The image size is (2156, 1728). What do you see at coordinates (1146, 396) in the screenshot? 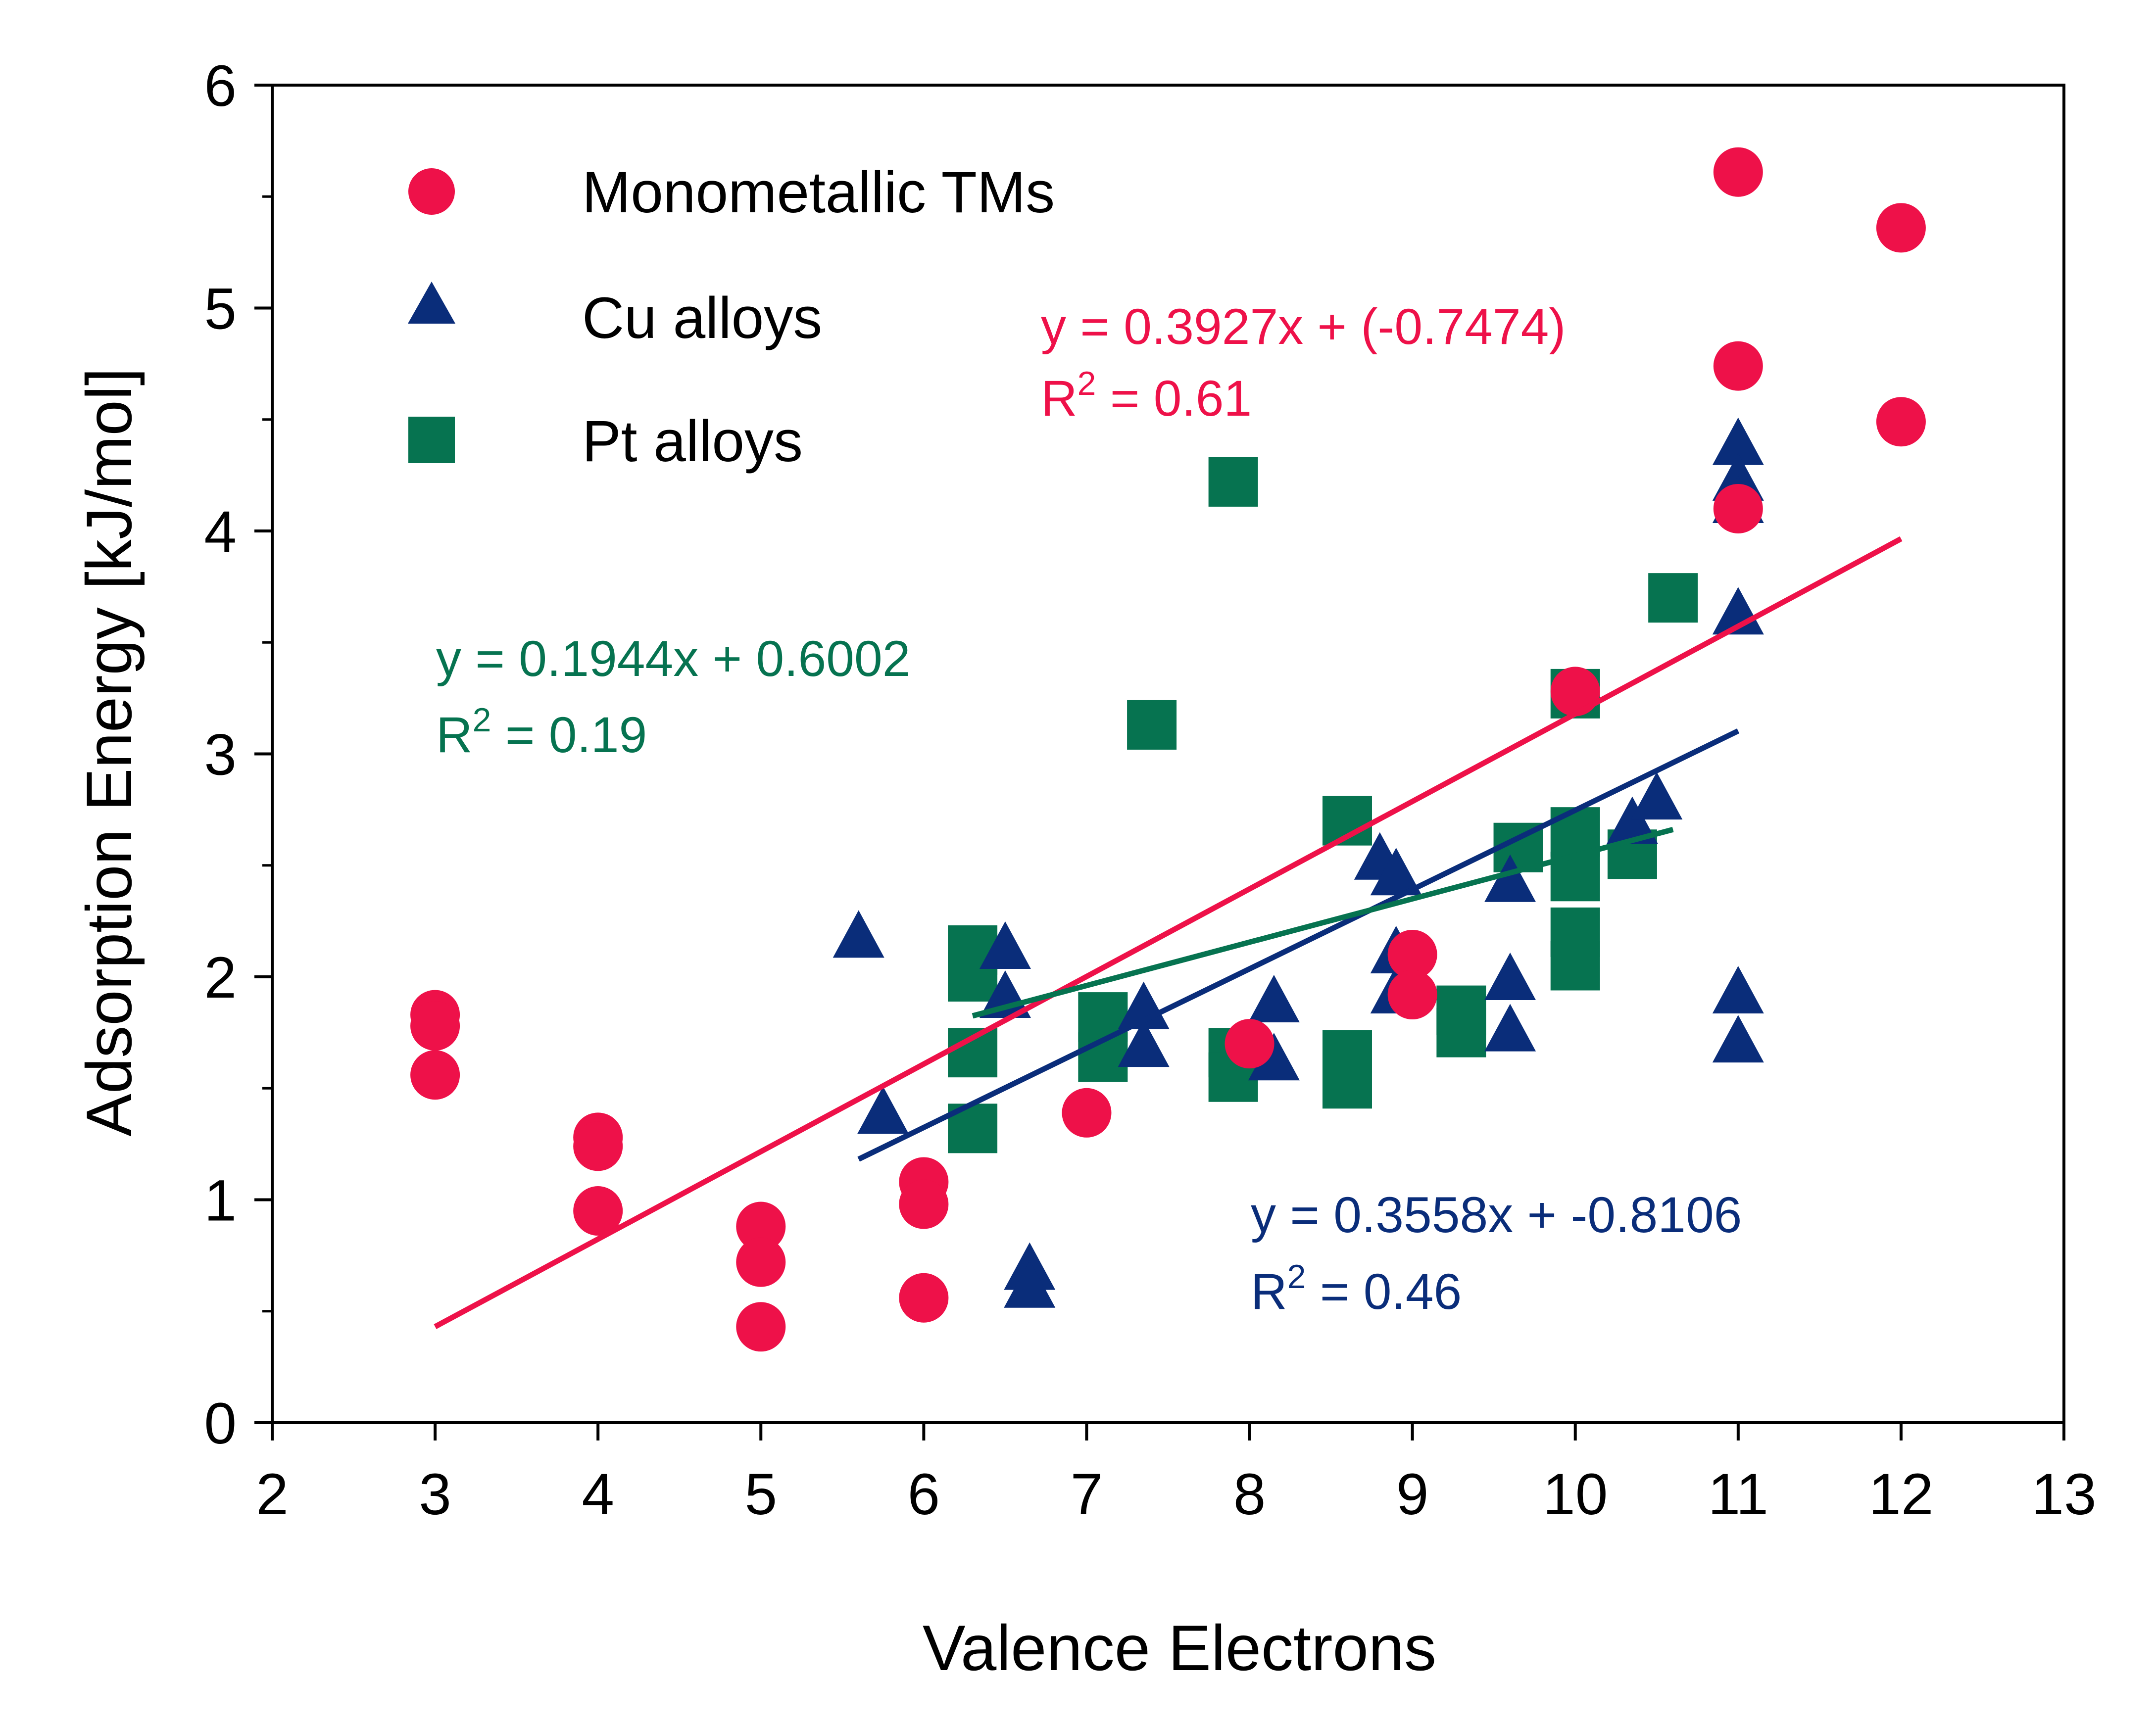
I see `annotation-monometallic-r2: R2 = 0.61` at bounding box center [1146, 396].